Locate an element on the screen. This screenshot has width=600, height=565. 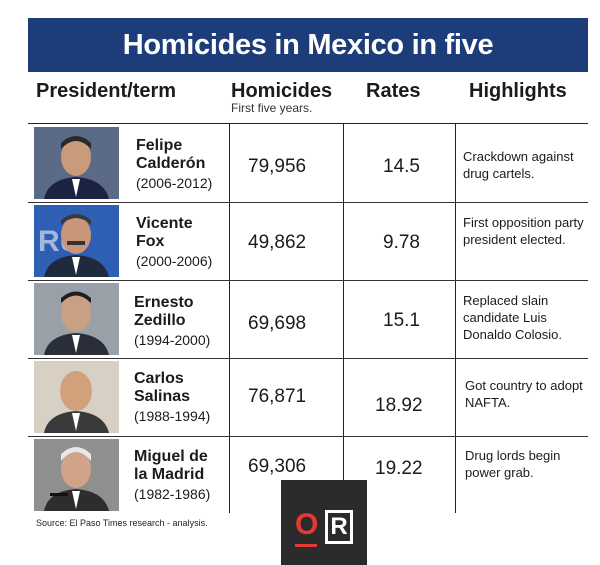
president-term: (1988-1994) is located at coordinates (172, 416).